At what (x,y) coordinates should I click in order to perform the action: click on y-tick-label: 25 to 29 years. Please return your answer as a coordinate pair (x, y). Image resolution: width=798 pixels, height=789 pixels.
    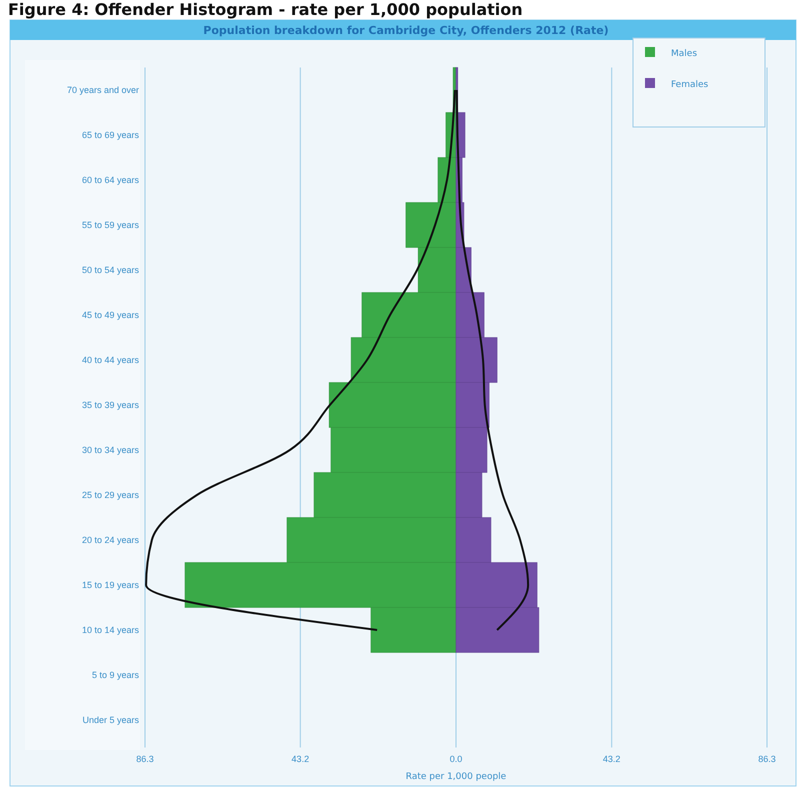
    Looking at the image, I should click on (111, 495).